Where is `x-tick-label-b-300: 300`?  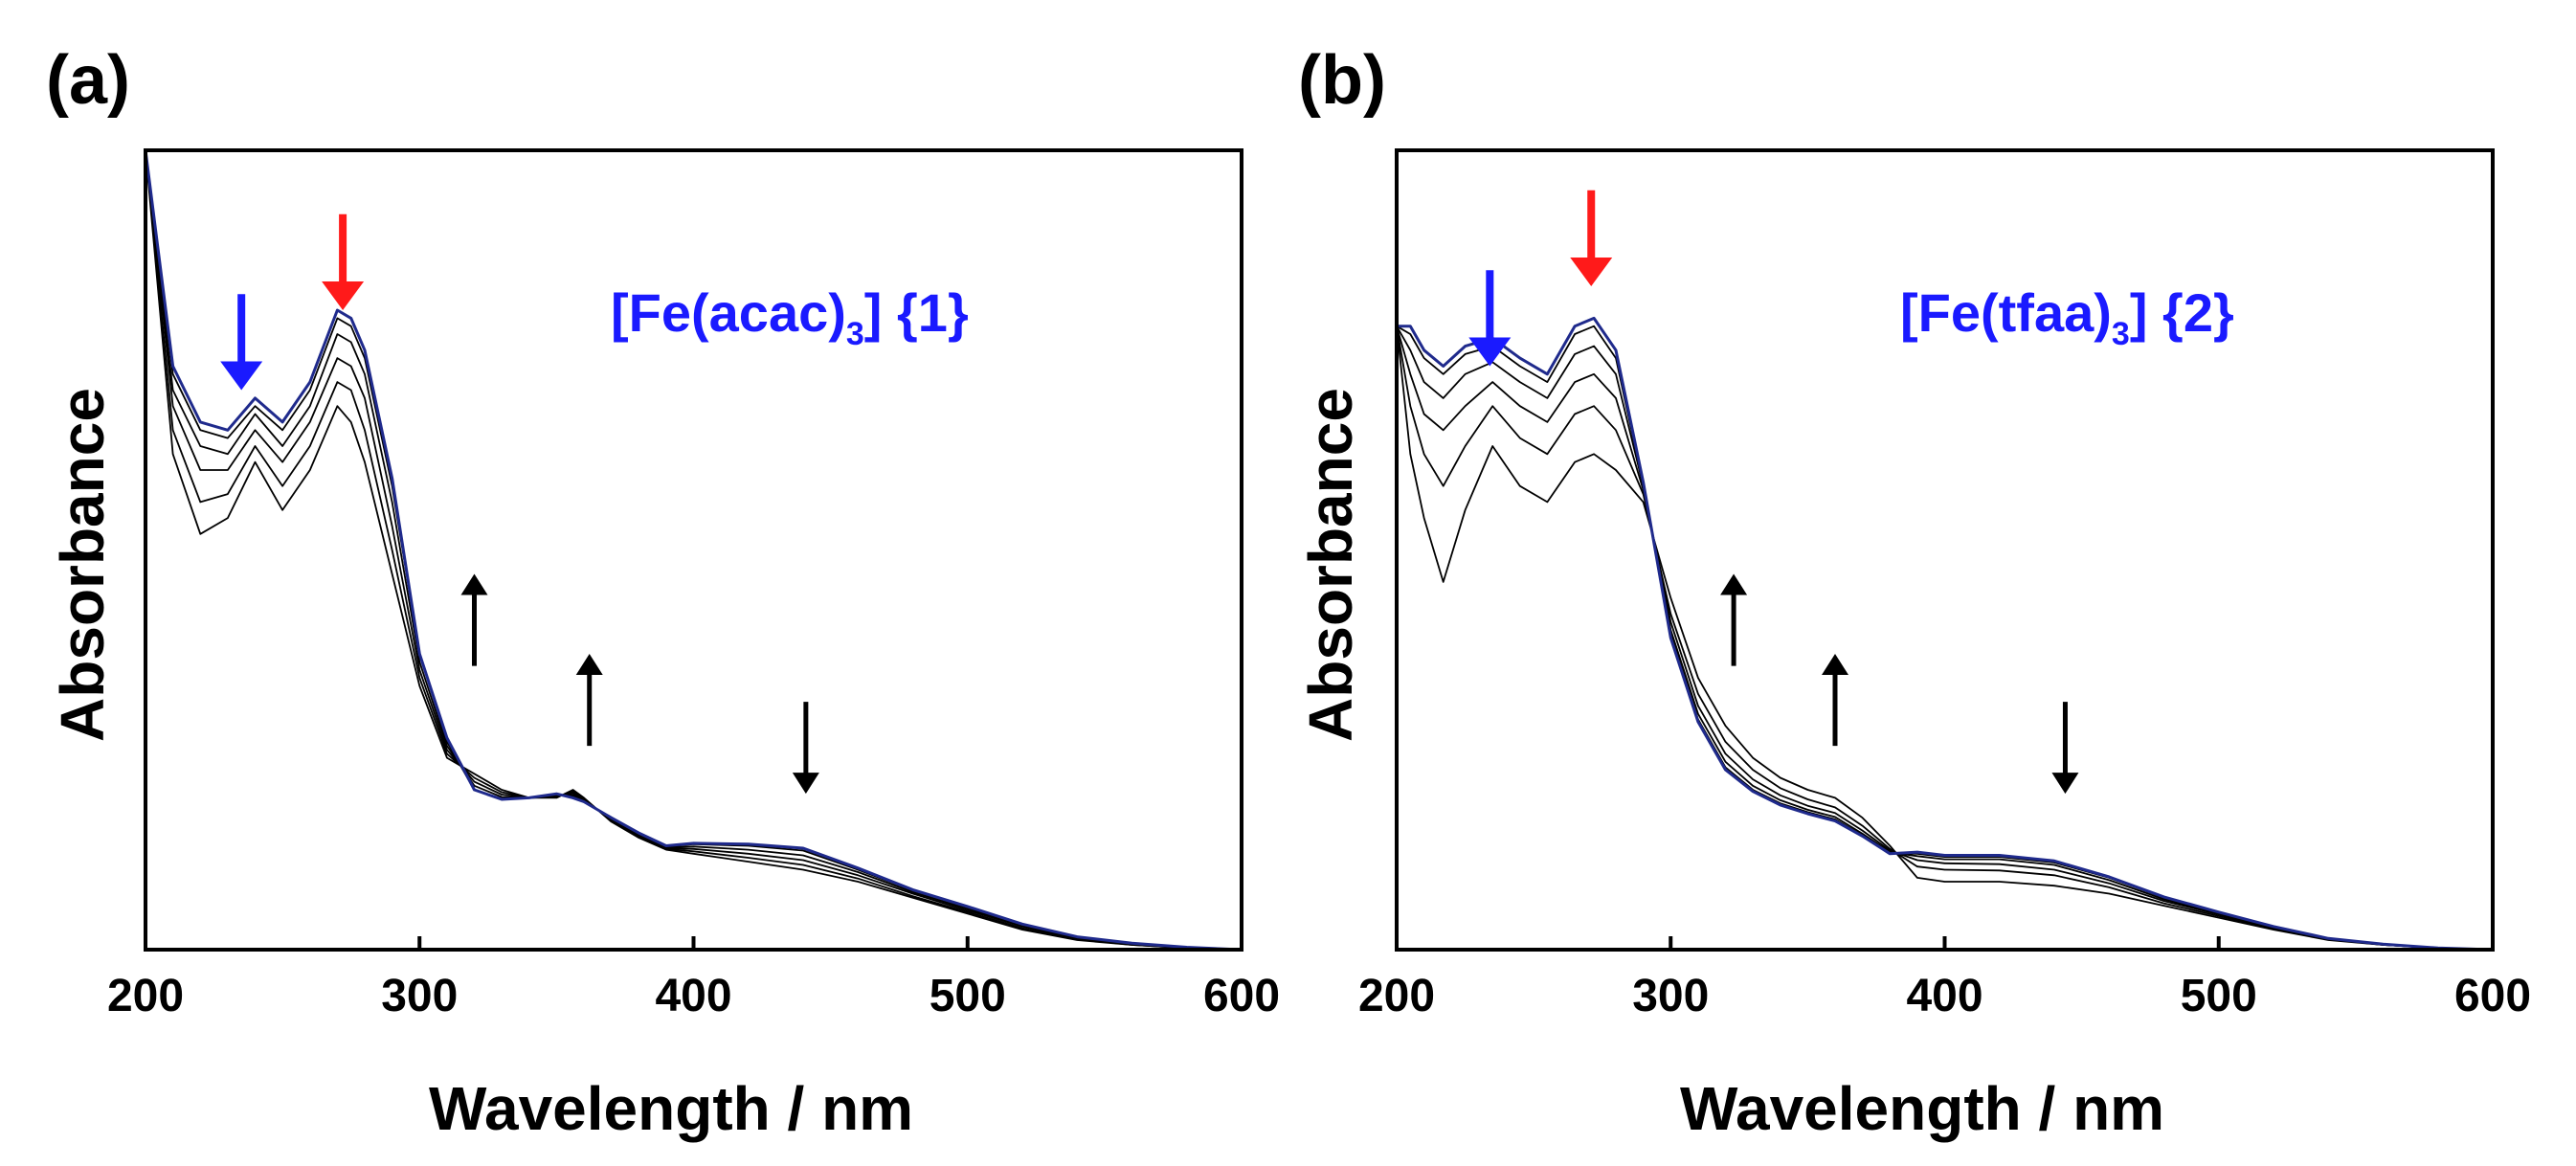 x-tick-label-b-300: 300 is located at coordinates (1670, 996).